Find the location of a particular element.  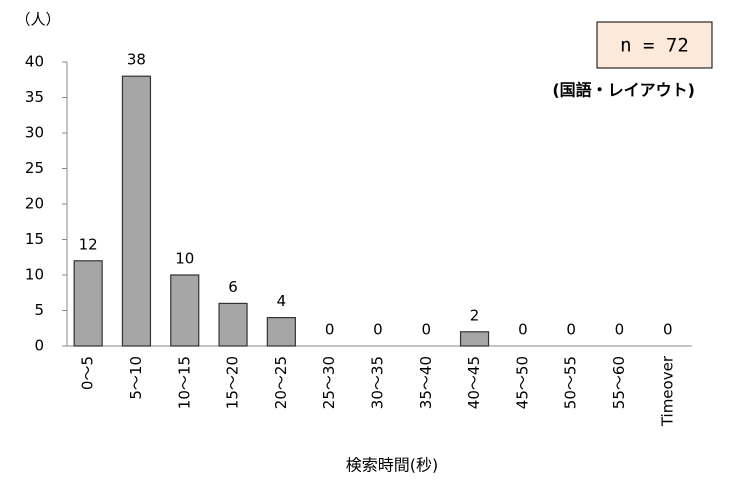

x-tick-label: 45～50 is located at coordinates (522, 382).